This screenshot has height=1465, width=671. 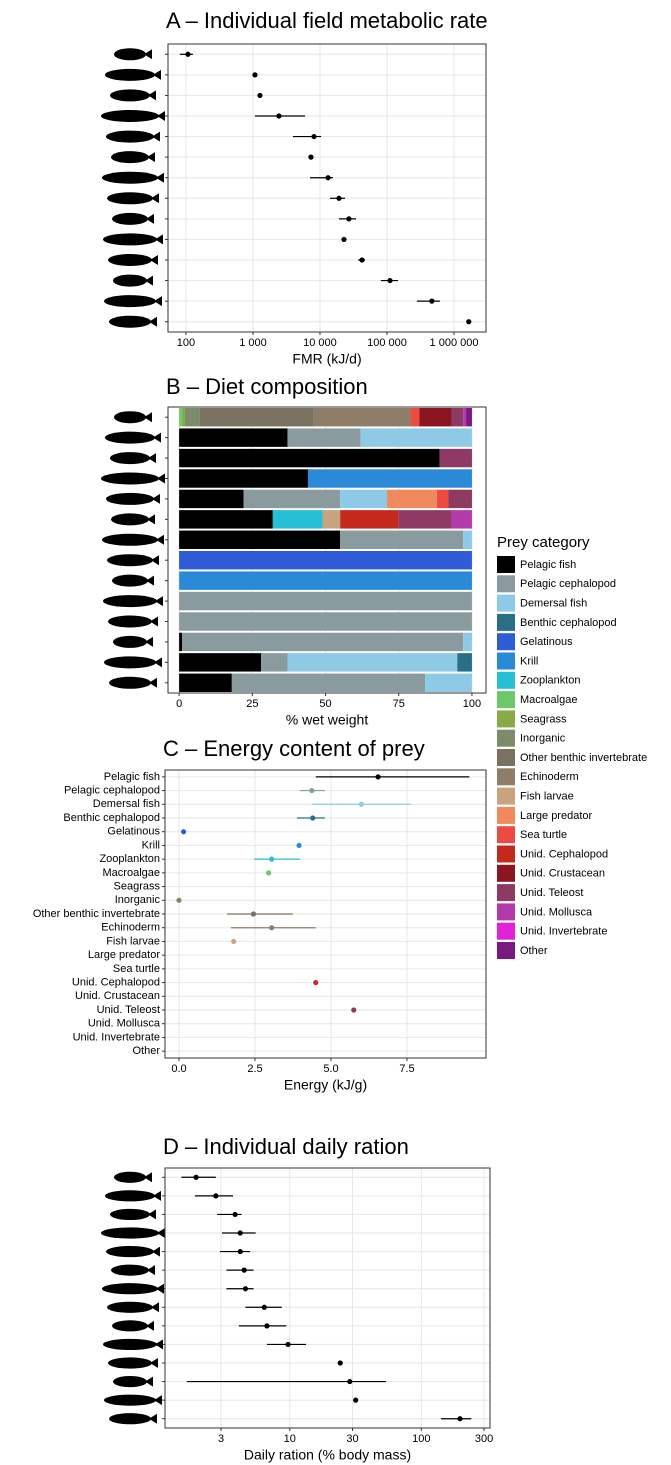 I want to click on legend-label: Large predator, so click(x=556, y=816).